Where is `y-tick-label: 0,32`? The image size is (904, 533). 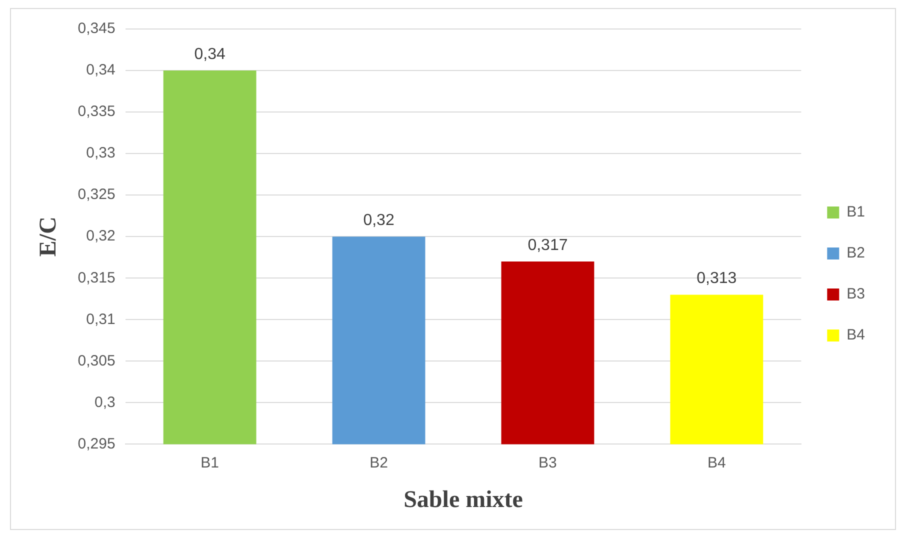 y-tick-label: 0,32 is located at coordinates (101, 236).